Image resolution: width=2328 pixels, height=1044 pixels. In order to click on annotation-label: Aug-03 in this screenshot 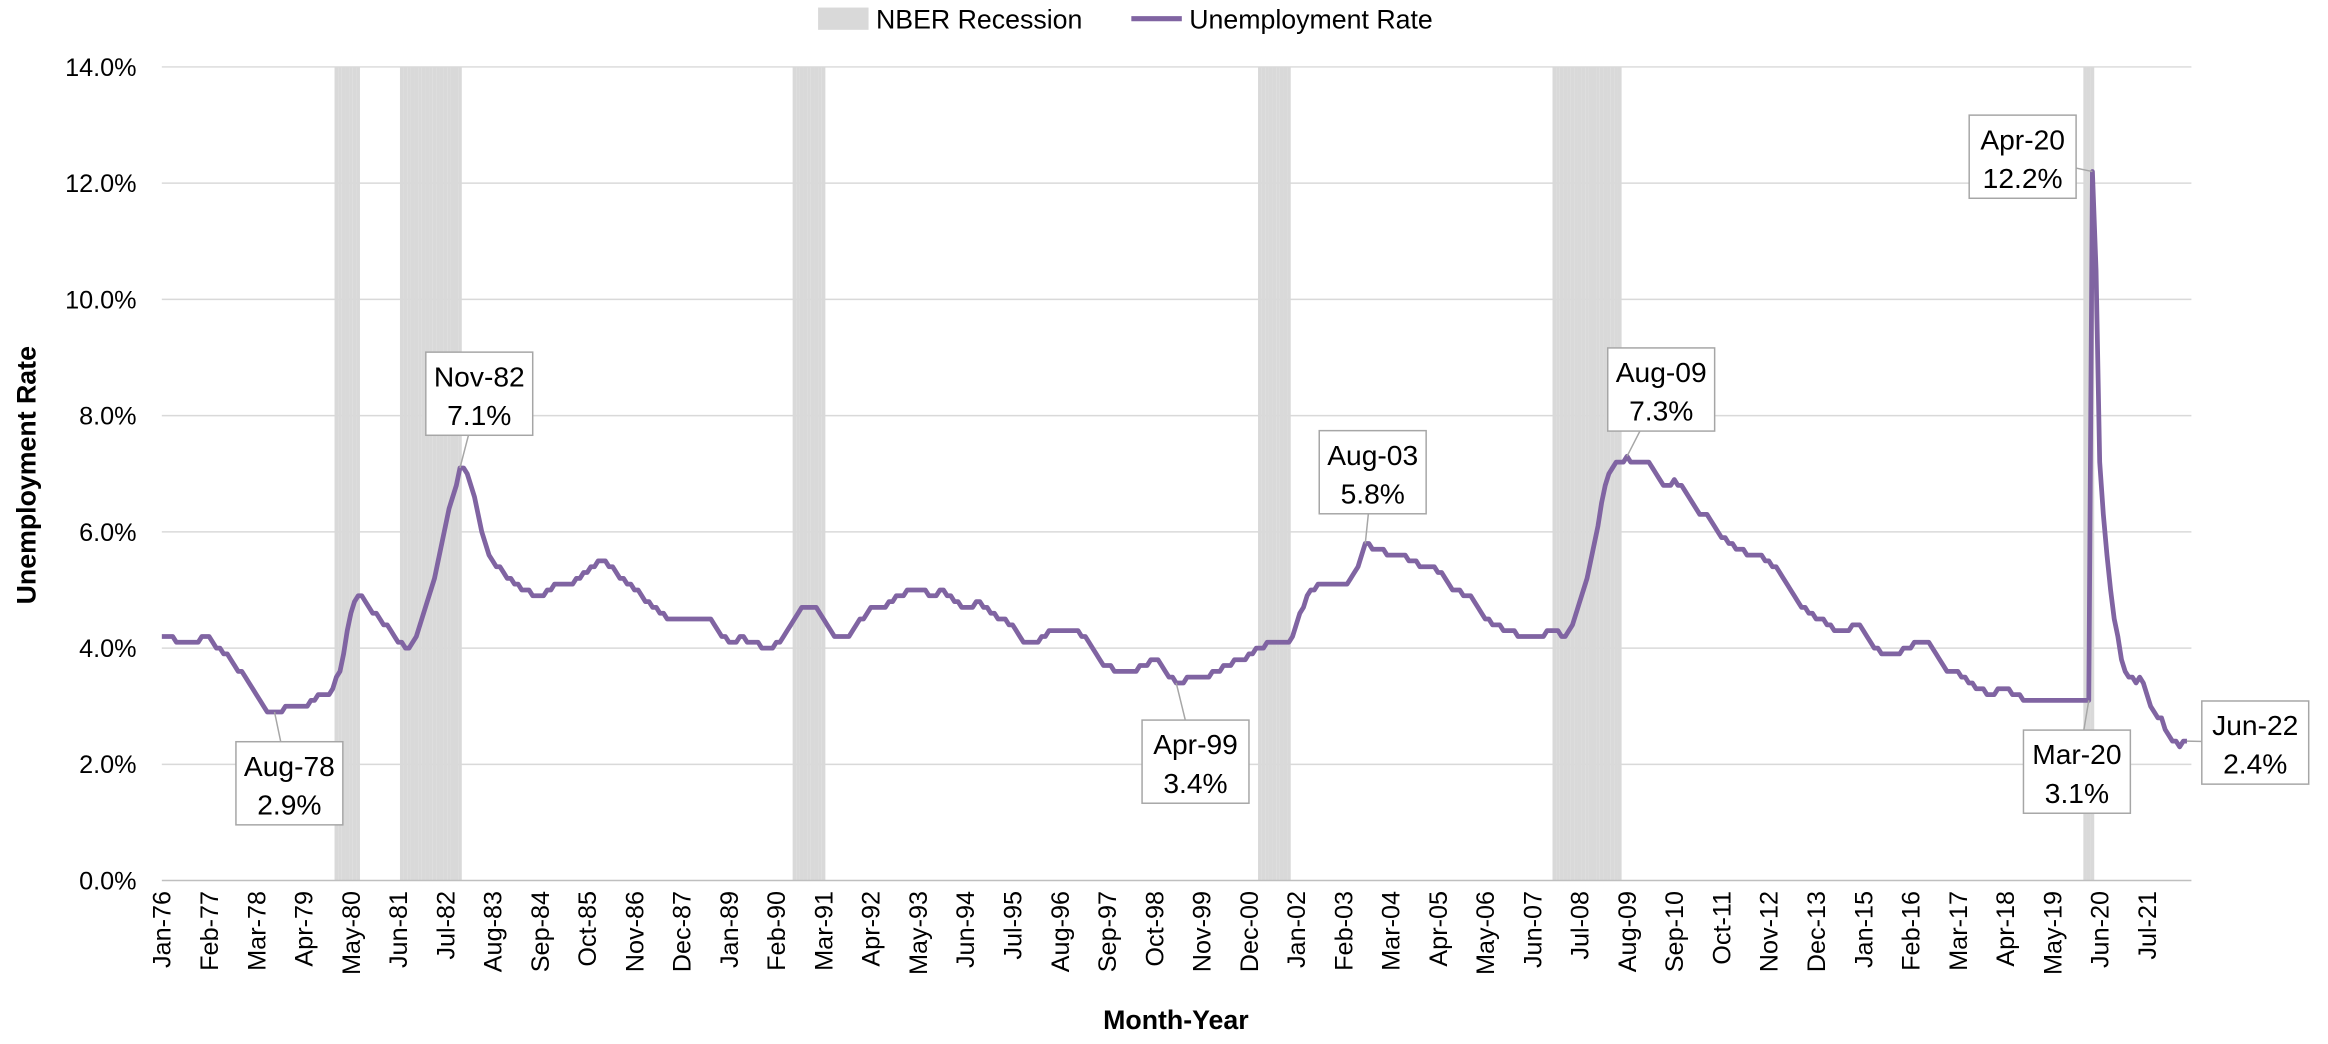, I will do `click(1372, 455)`.